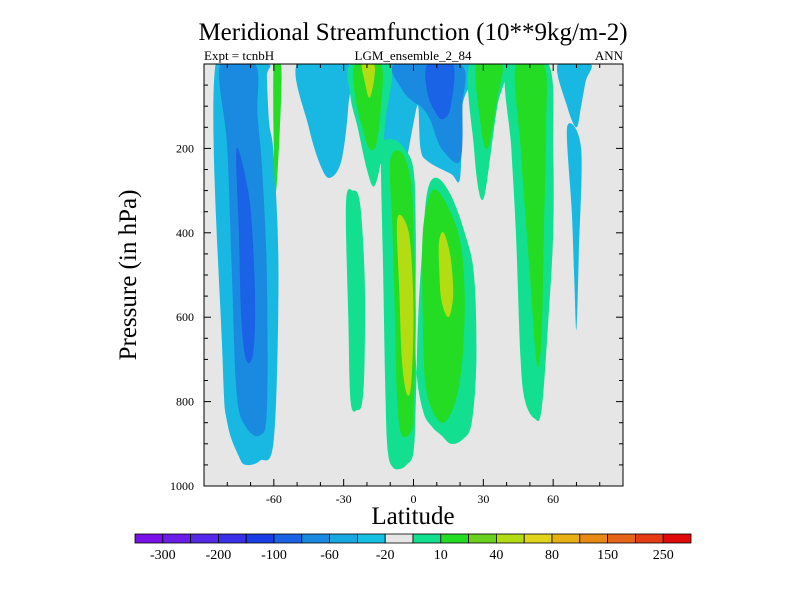 This screenshot has height=600, width=800. What do you see at coordinates (412, 516) in the screenshot?
I see `x-axis-label: Latitude` at bounding box center [412, 516].